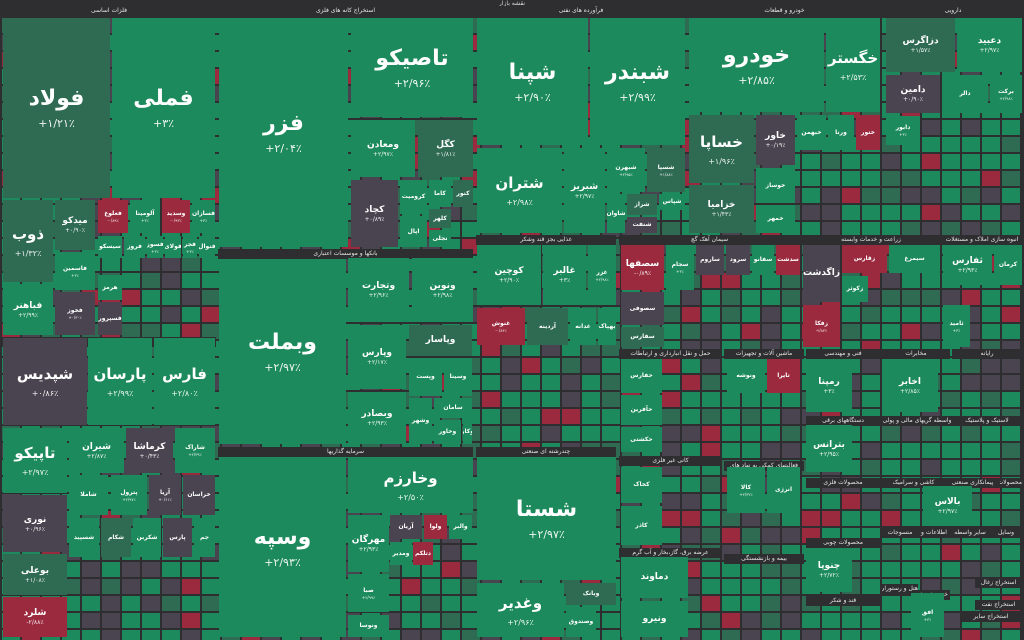  What do you see at coordinates (998, 605) in the screenshot?
I see `sector-header: استخراج نفت` at bounding box center [998, 605].